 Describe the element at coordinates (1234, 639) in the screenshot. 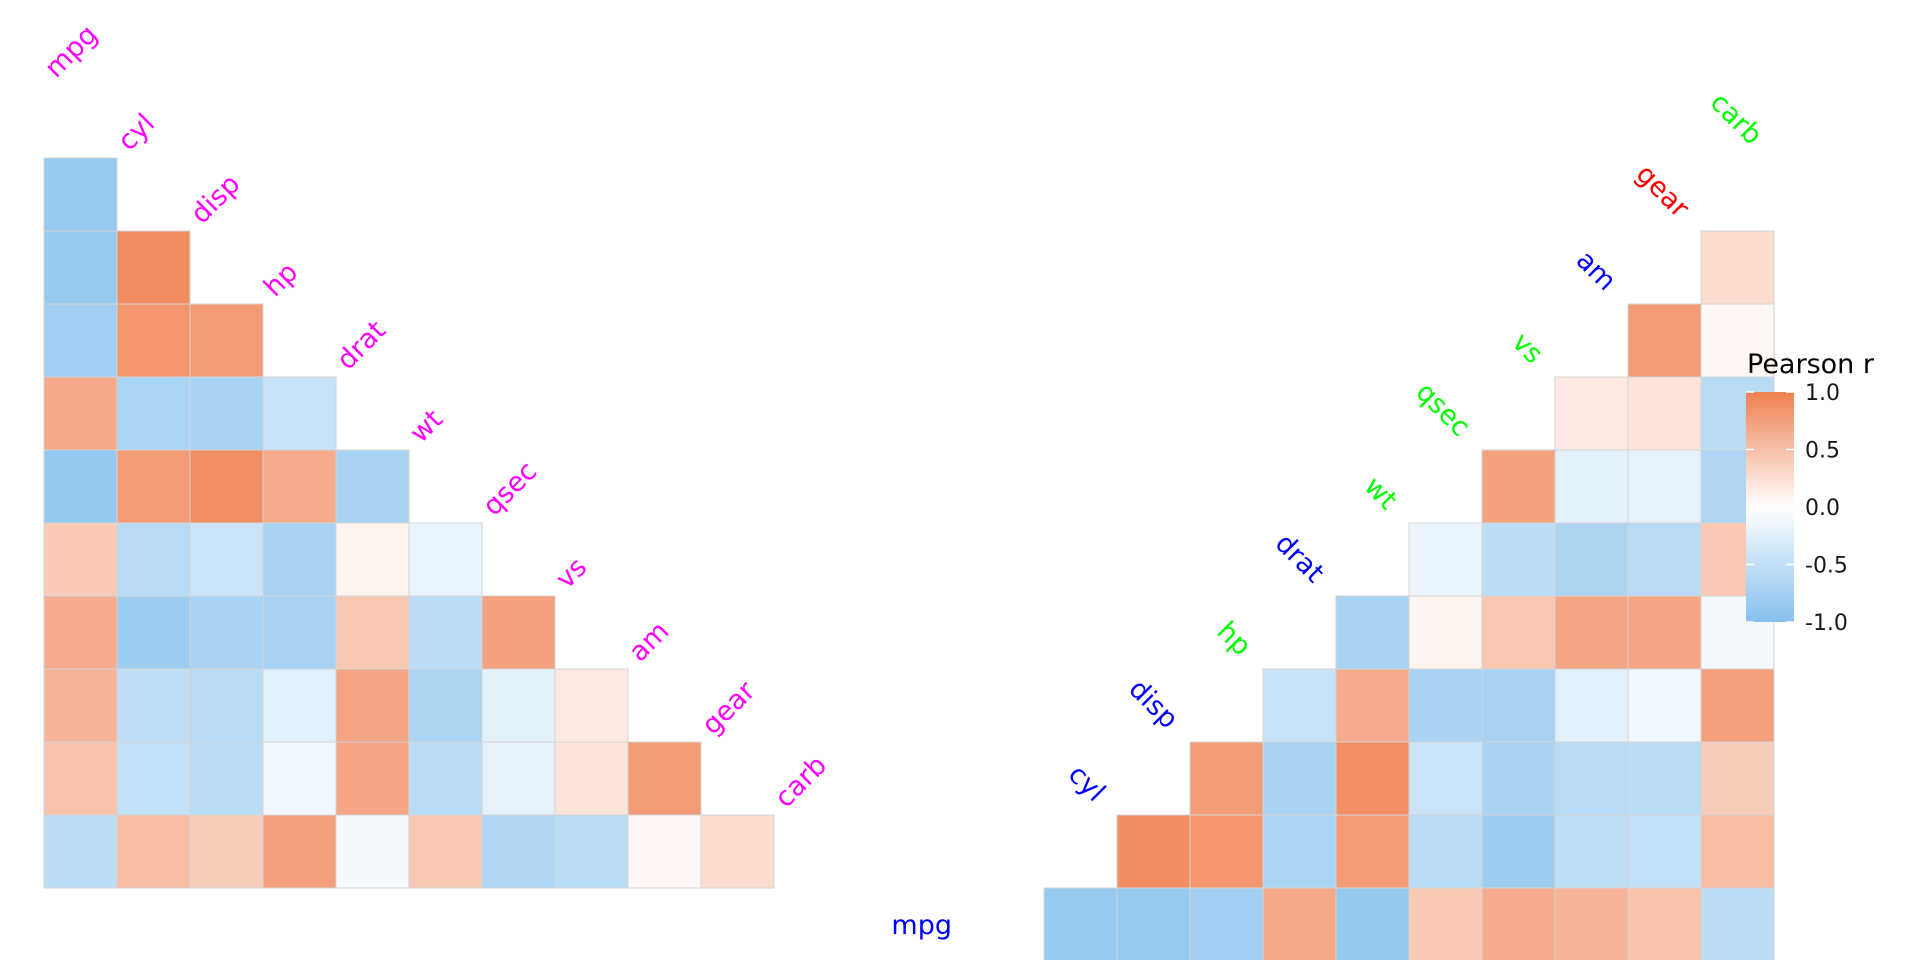

I see `right-label-hp: hp` at that location.